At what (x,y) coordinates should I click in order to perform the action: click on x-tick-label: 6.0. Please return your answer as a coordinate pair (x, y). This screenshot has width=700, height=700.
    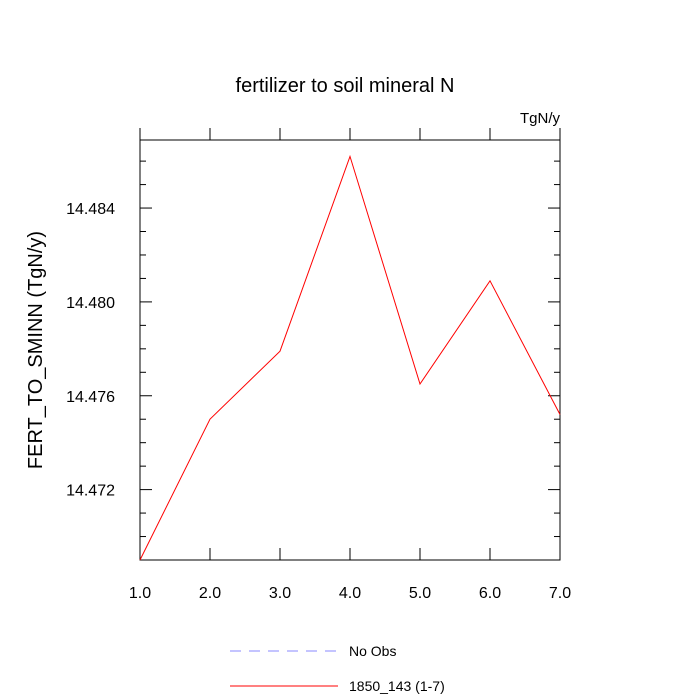
    Looking at the image, I should click on (490, 593).